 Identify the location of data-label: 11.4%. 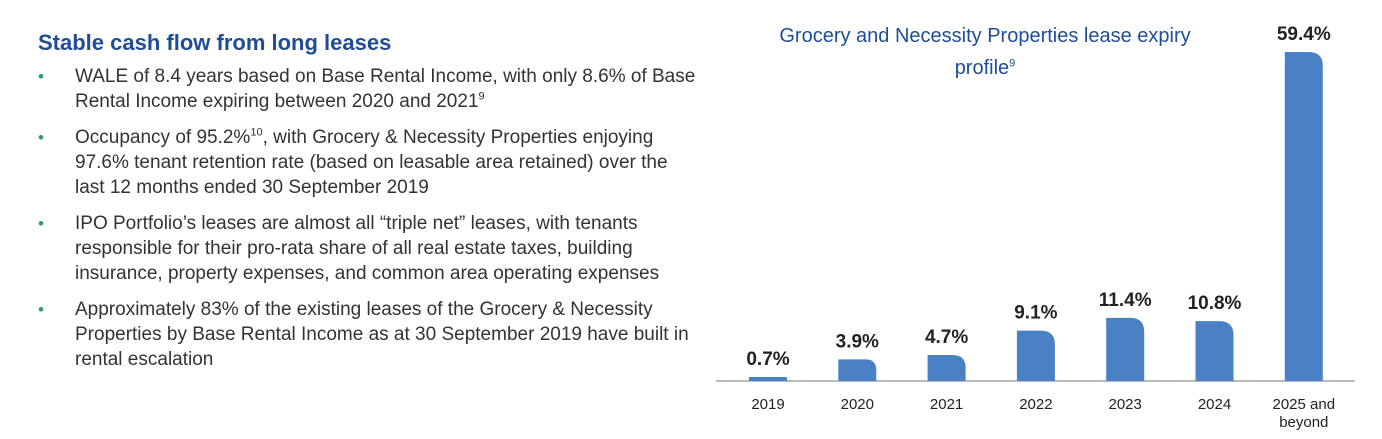
(1125, 300).